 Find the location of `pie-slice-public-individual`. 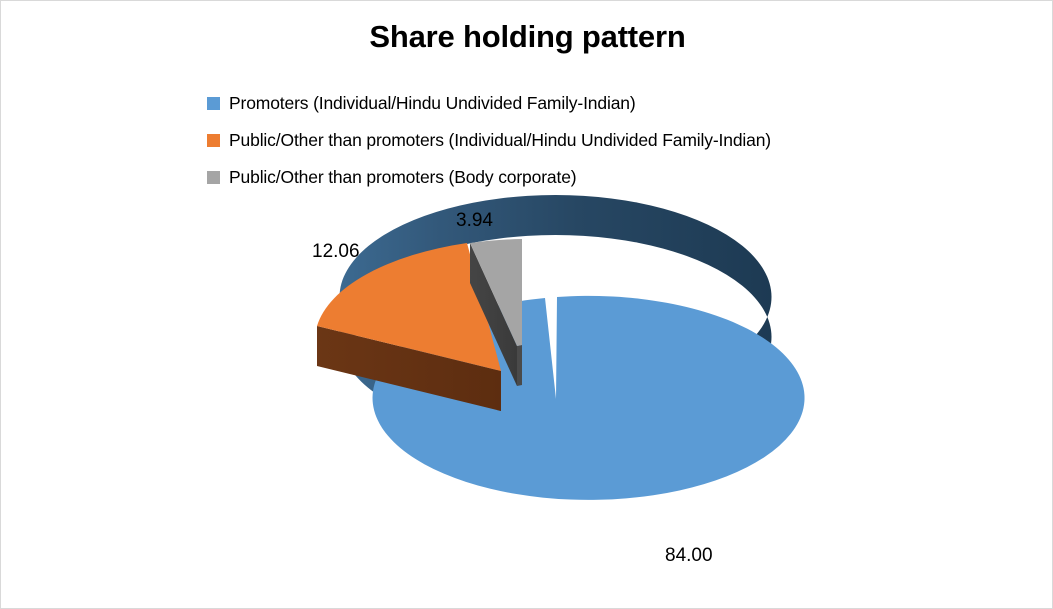

pie-slice-public-individual is located at coordinates (409, 327).